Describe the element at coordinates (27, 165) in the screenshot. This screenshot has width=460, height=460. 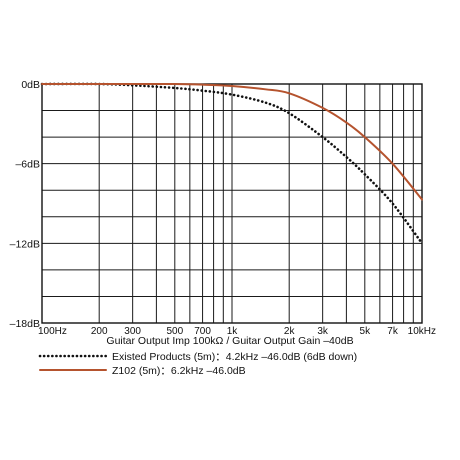
I see `y-tick-label: –6dB` at that location.